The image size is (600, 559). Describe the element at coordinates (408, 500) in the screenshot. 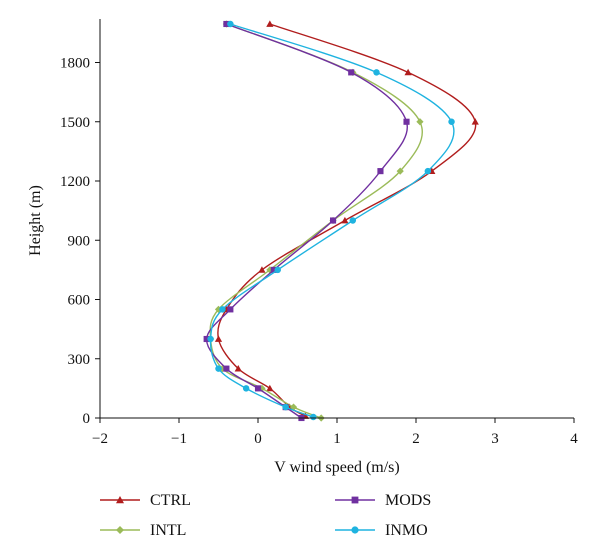

I see `legend-label: MODS` at that location.